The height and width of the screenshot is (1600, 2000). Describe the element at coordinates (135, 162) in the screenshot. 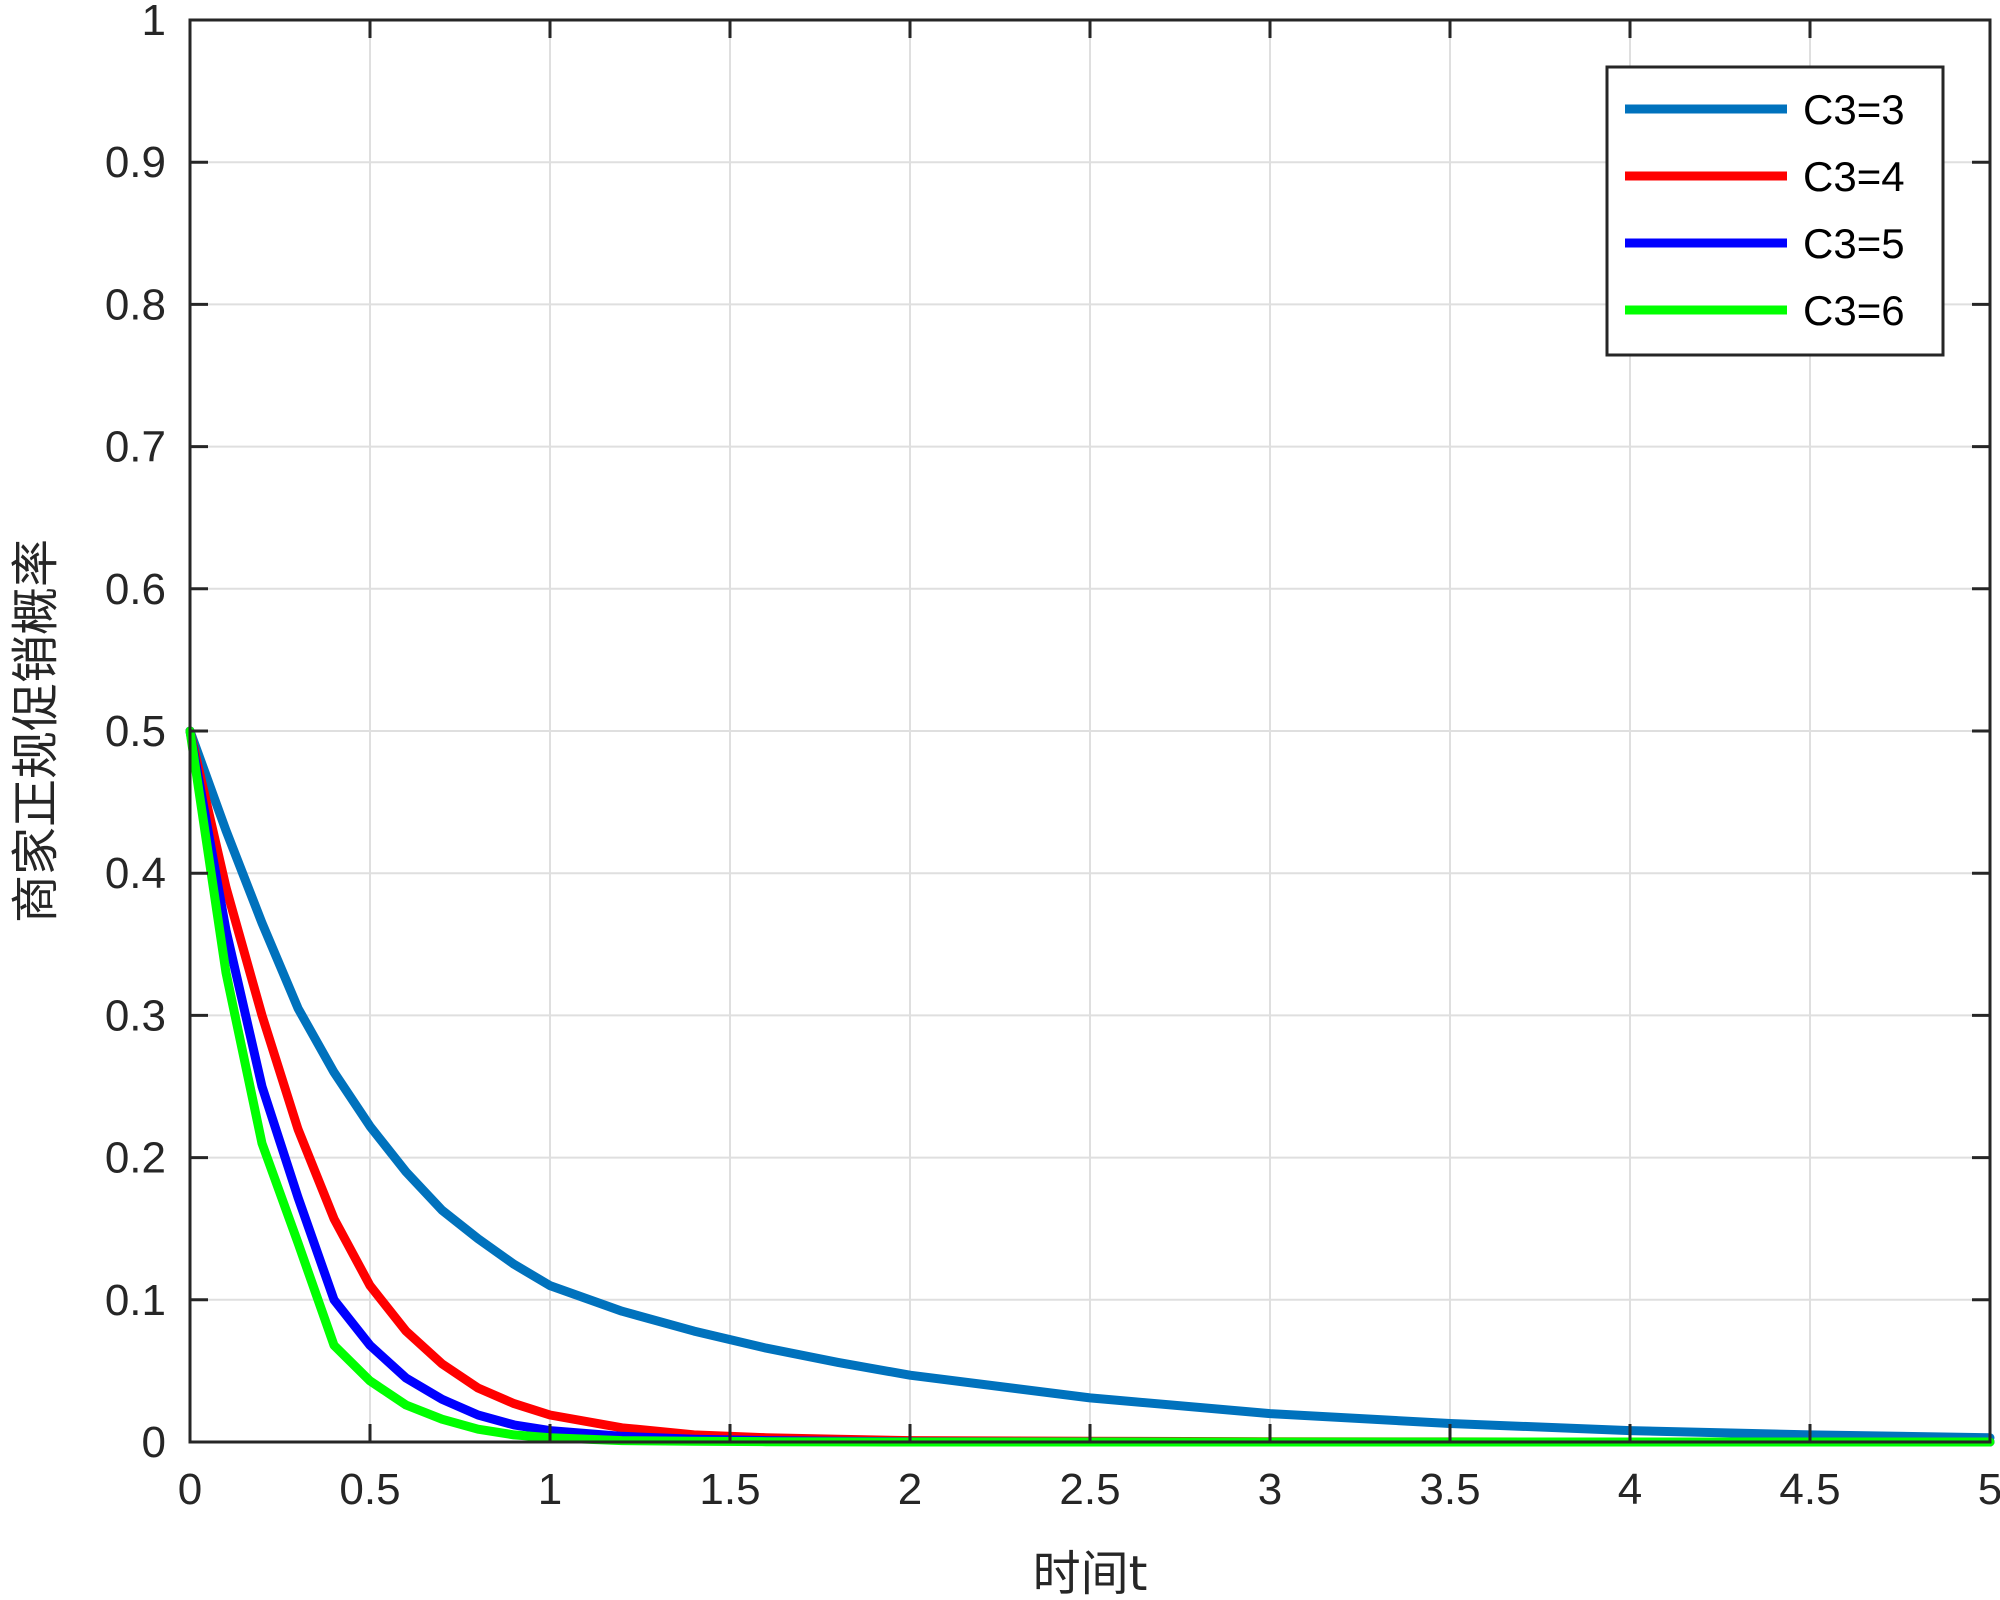

I see `y-tick-label: 0.9` at that location.